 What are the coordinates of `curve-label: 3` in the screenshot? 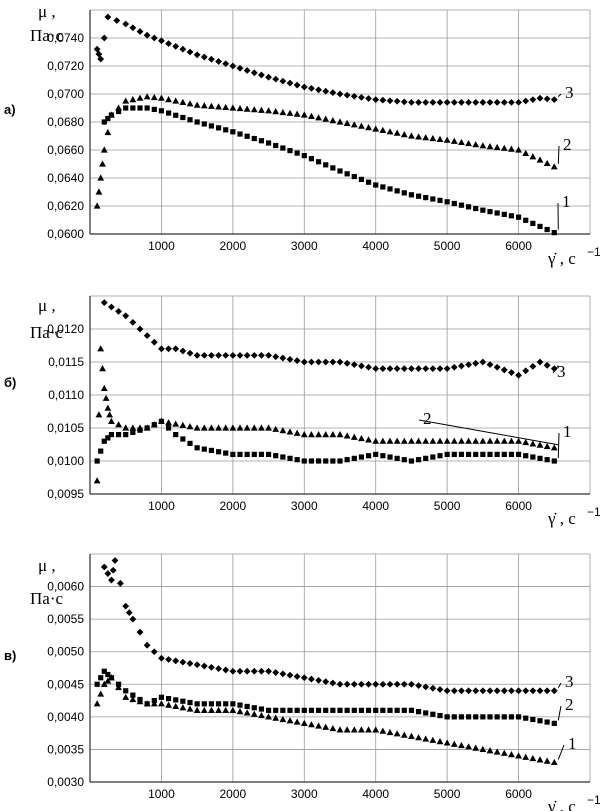 It's located at (561, 371).